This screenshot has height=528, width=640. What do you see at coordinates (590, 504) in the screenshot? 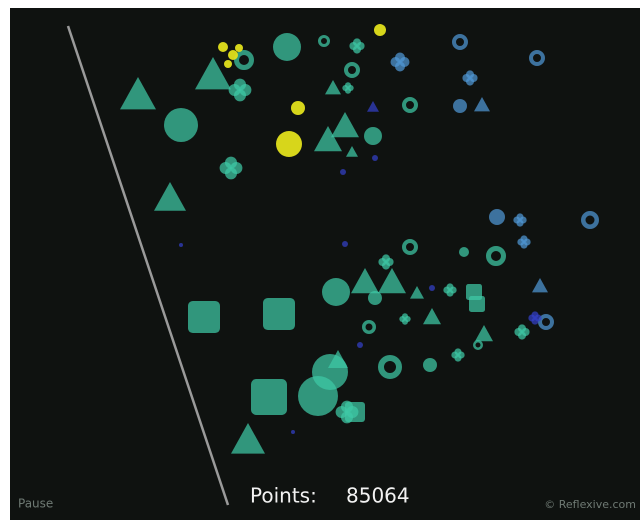
I see `credit: © Reflexive.com` at bounding box center [590, 504].